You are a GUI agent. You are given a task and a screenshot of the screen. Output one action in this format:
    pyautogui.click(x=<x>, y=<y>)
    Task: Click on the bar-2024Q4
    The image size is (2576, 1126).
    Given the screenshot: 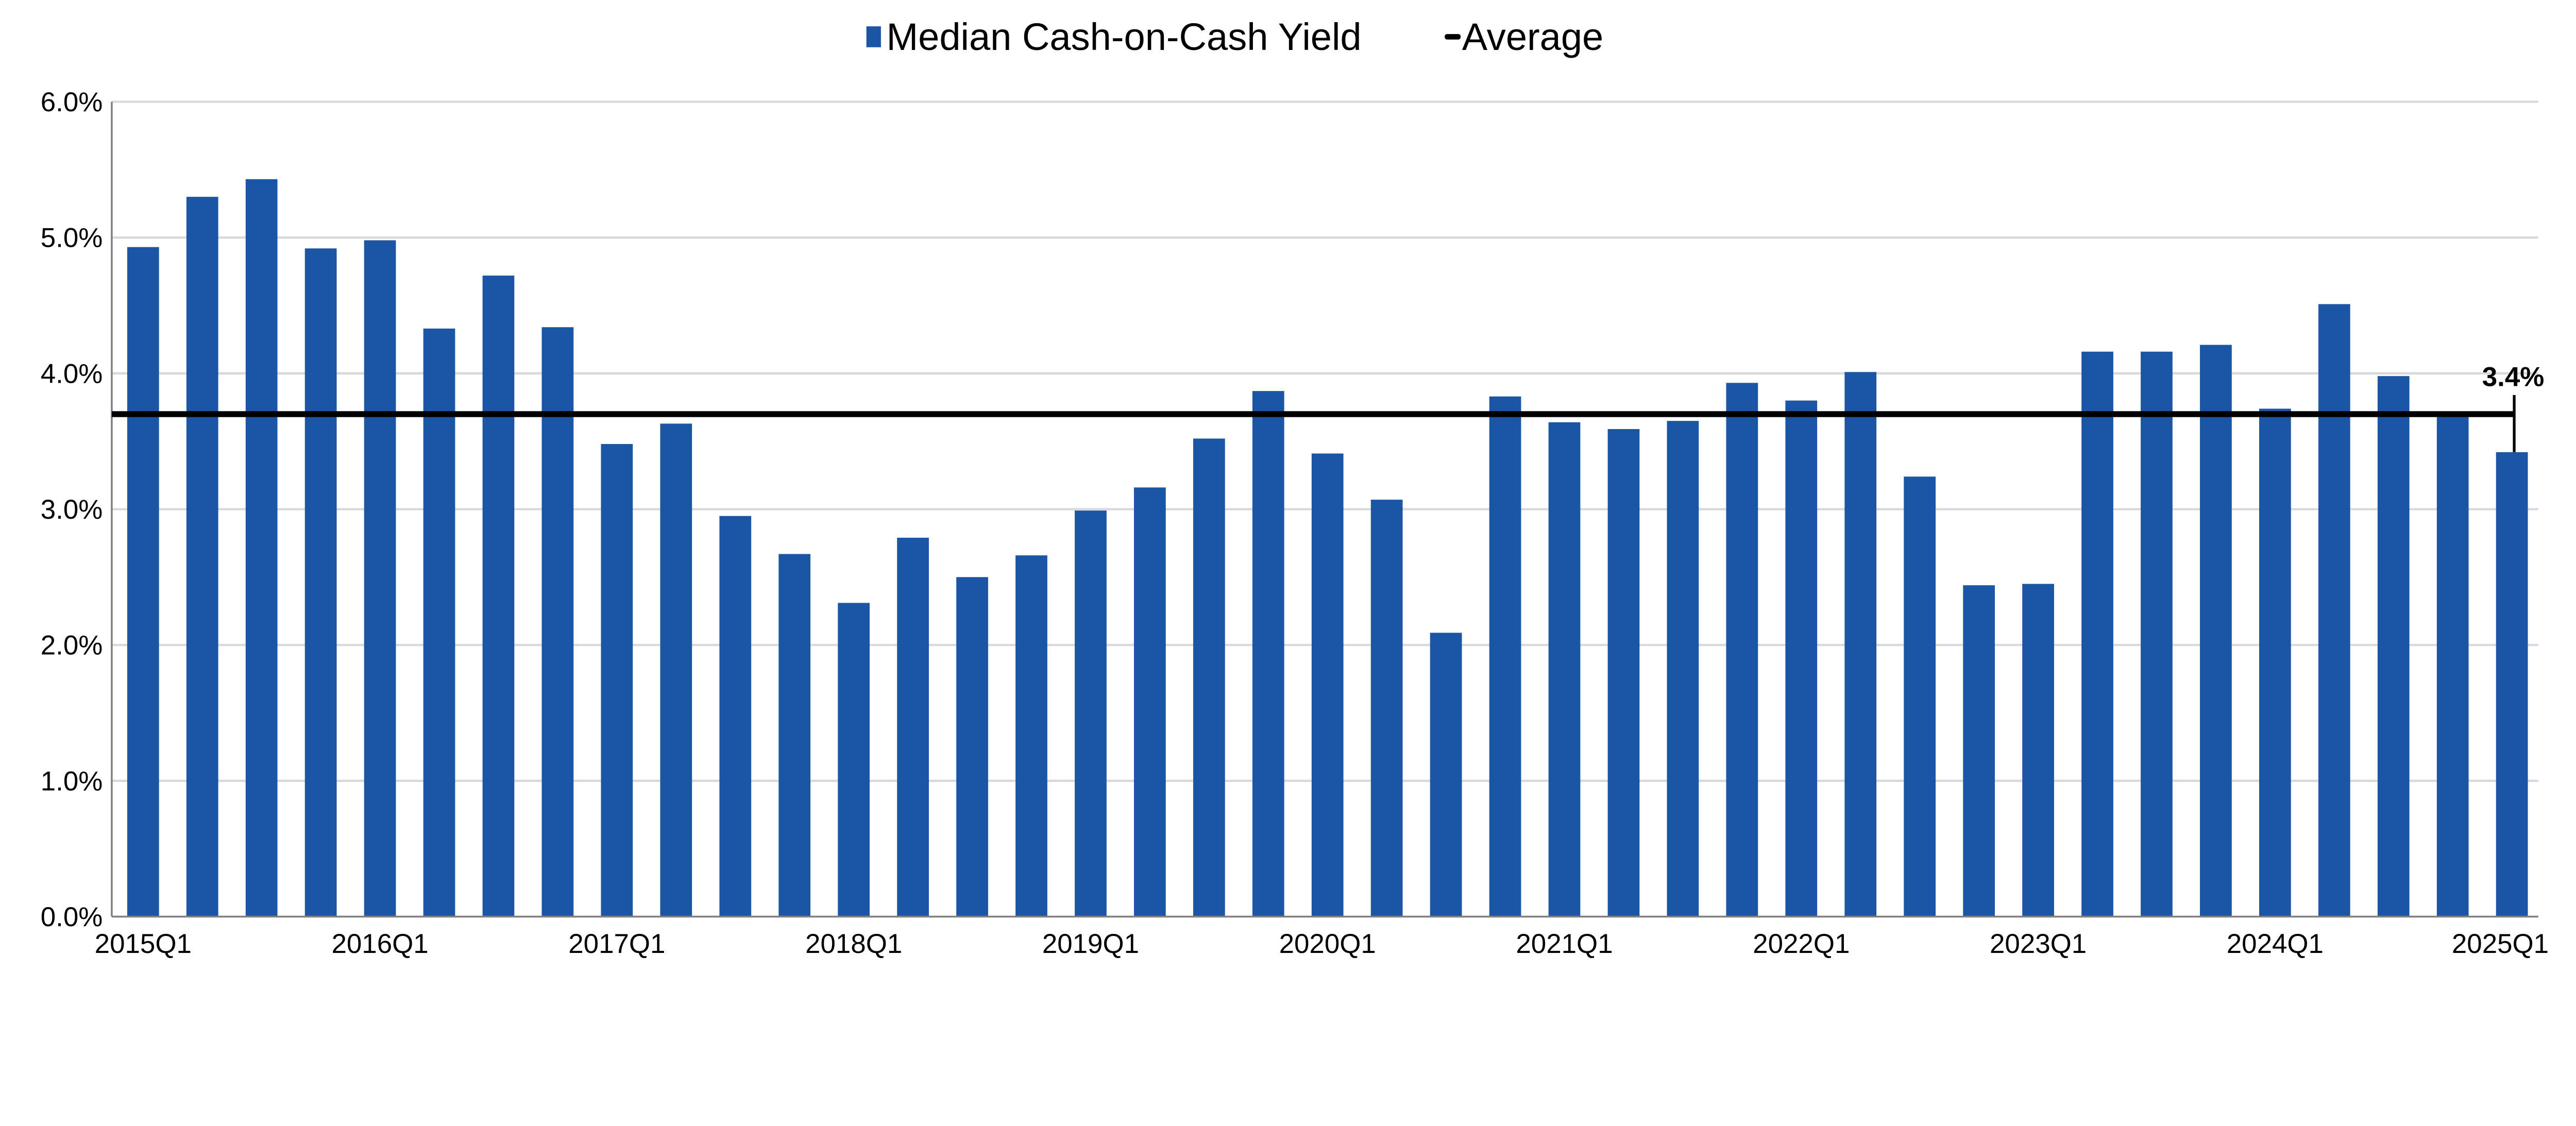 What is the action you would take?
    pyautogui.click(x=2452, y=666)
    